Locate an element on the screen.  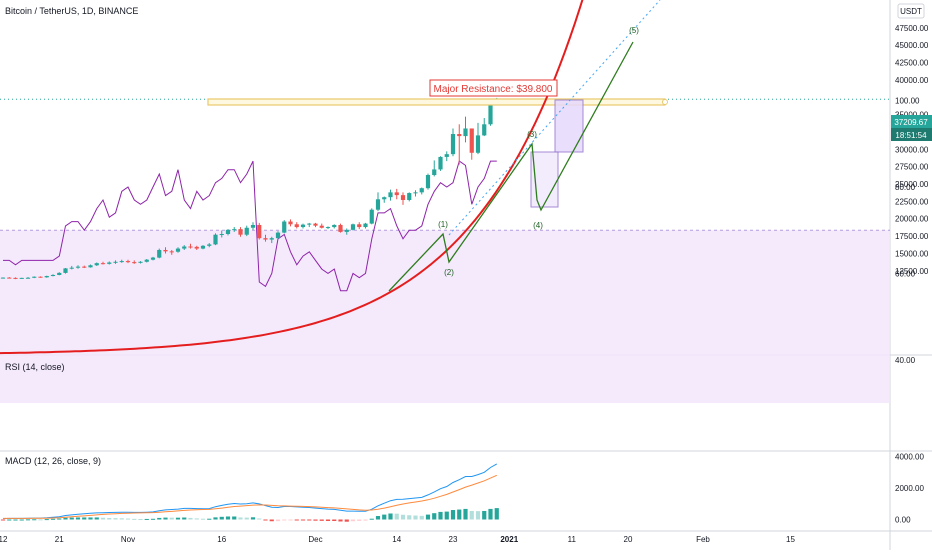
rsi-line is located at coordinates (250, 226).